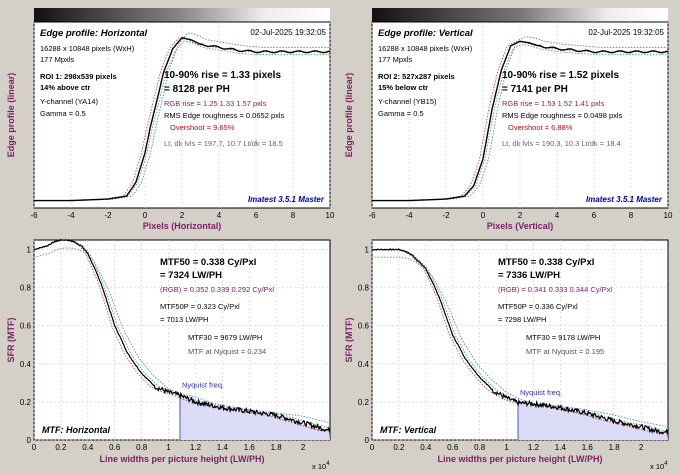 The height and width of the screenshot is (474, 680). What do you see at coordinates (522, 319) in the screenshot?
I see `mtf-v-mtf50p-lw: = 7298 LW/PH` at bounding box center [522, 319].